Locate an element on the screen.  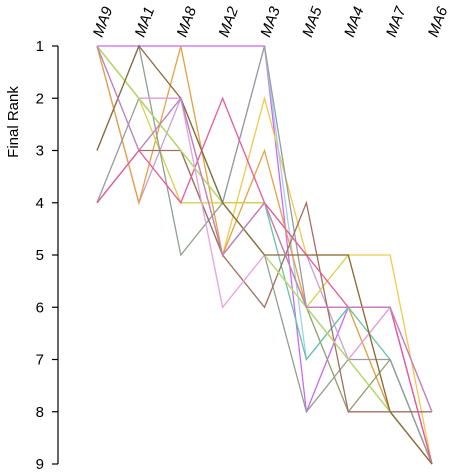
column-label-ma1: MA1 is located at coordinates (145, 22).